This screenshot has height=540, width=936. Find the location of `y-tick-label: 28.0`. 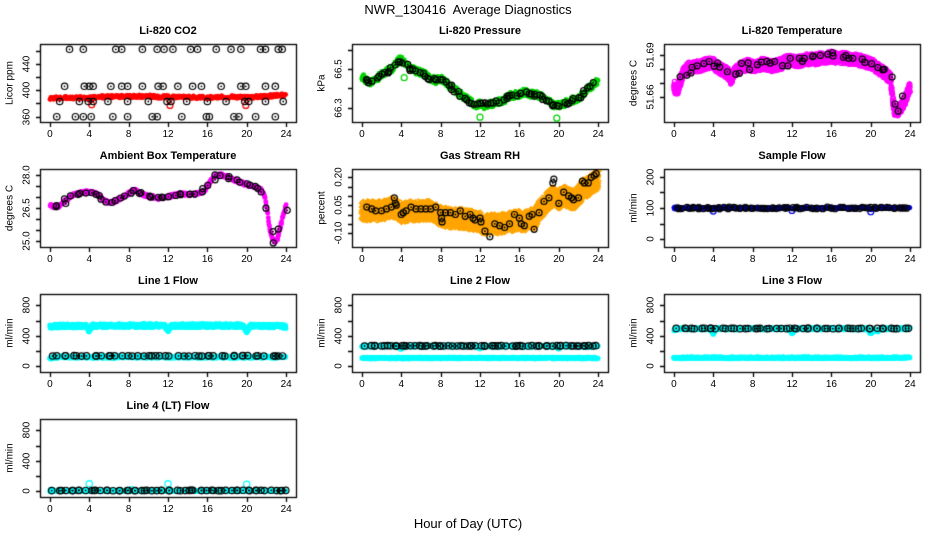

y-tick-label: 28.0 is located at coordinates (27, 174).